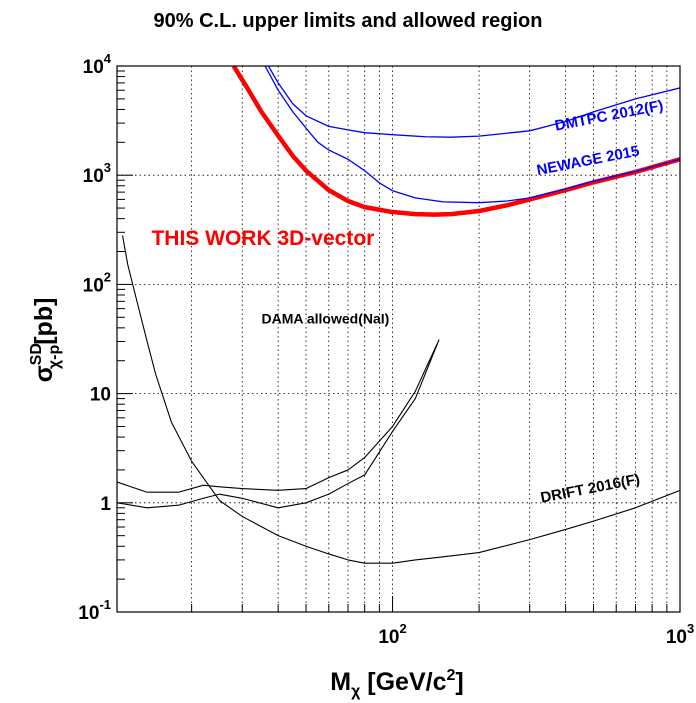 This screenshot has height=703, width=696. I want to click on y-axis-label-sub: χ-p, so click(54, 357).